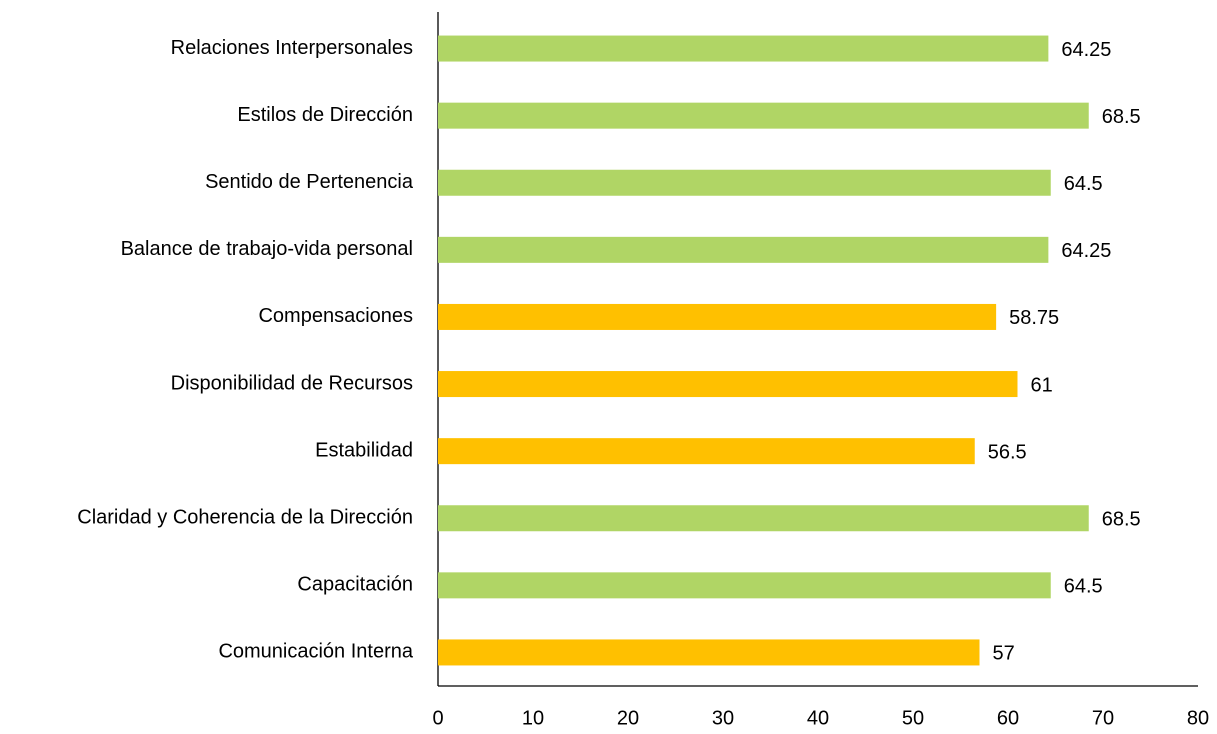  What do you see at coordinates (723, 718) in the screenshot?
I see `x-tick-label: 30` at bounding box center [723, 718].